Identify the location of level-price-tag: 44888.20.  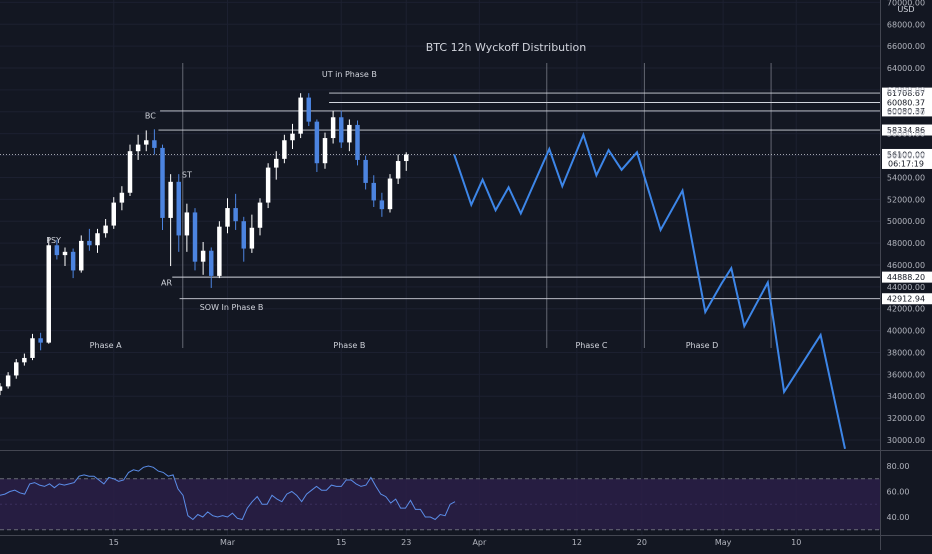
(907, 277).